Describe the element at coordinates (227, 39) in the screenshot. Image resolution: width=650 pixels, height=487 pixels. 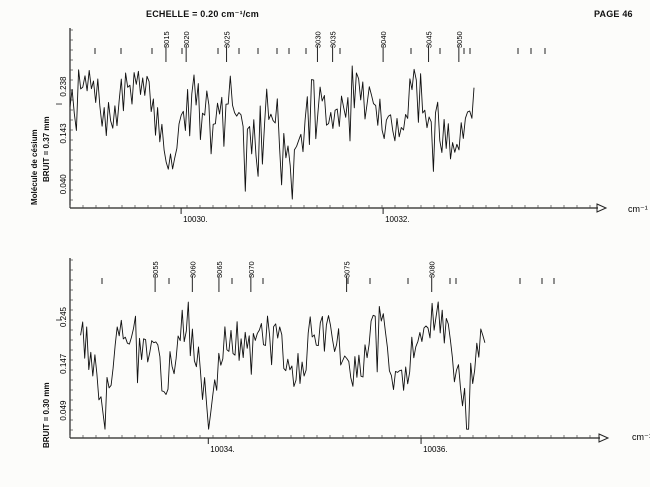
I see `line-number-label: 3025` at that location.